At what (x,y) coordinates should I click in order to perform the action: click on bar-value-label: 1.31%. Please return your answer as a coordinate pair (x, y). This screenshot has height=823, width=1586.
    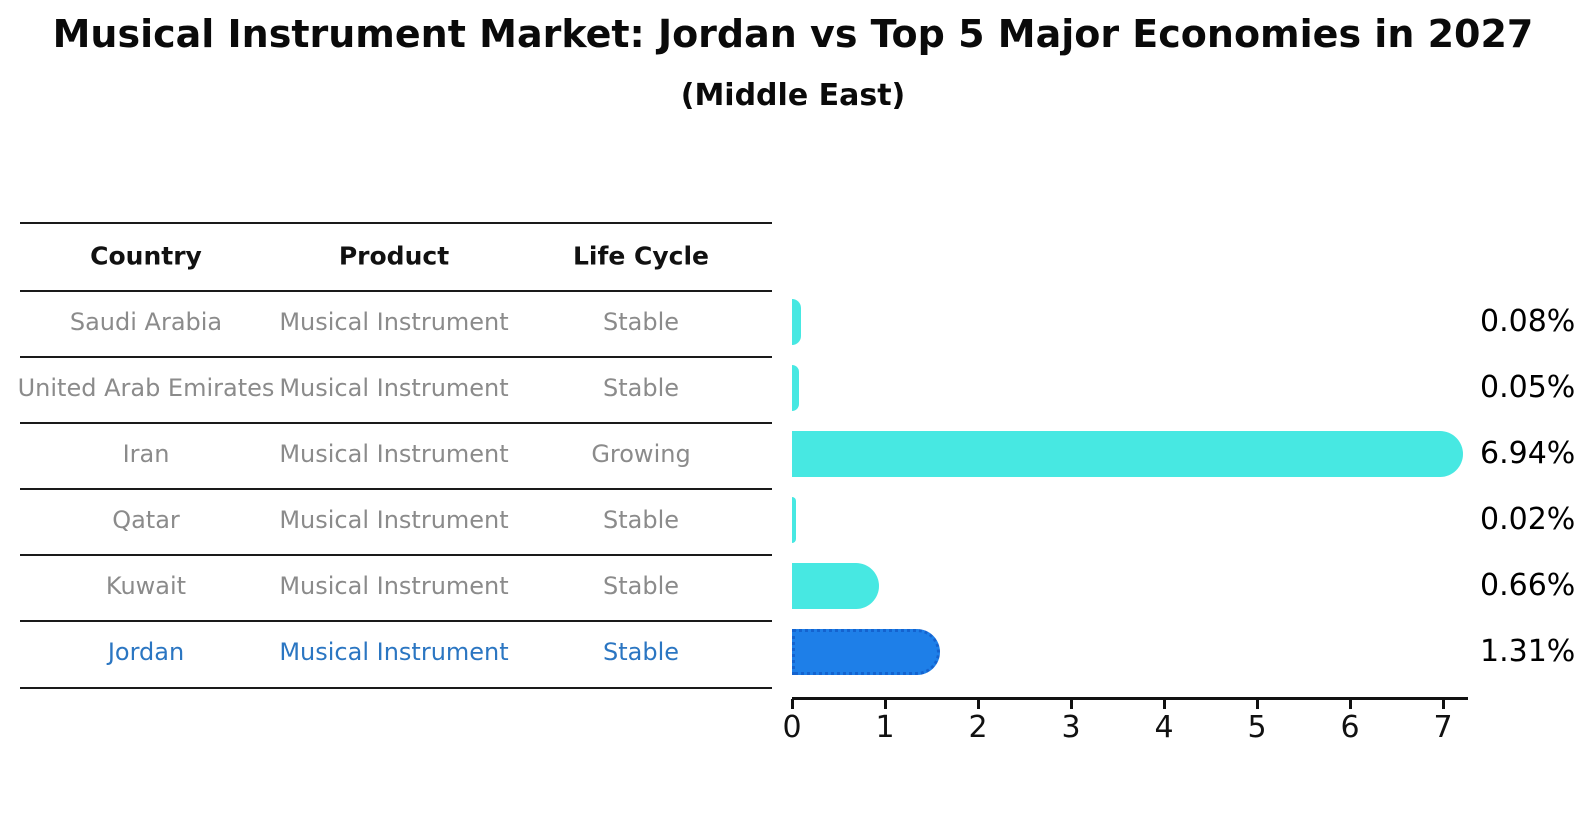
    Looking at the image, I should click on (1528, 651).